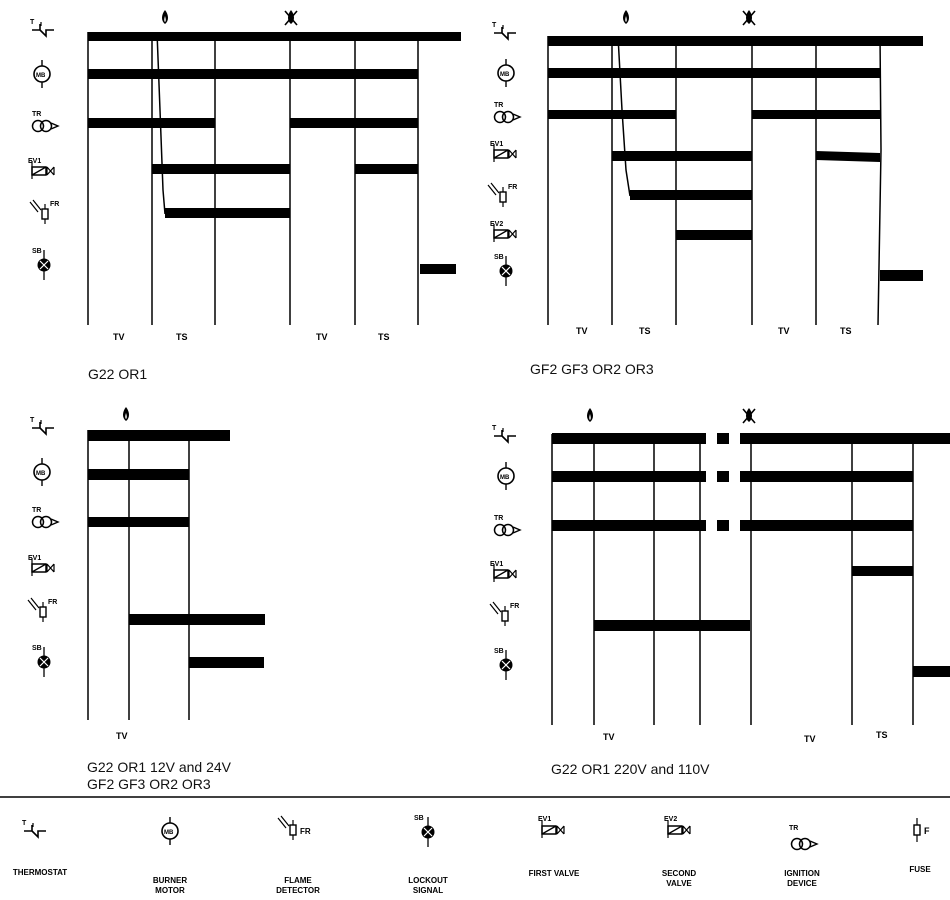 Image resolution: width=950 pixels, height=900 pixels. I want to click on legend-label-flame-detector: FLAME DETECTOR, so click(298, 886).